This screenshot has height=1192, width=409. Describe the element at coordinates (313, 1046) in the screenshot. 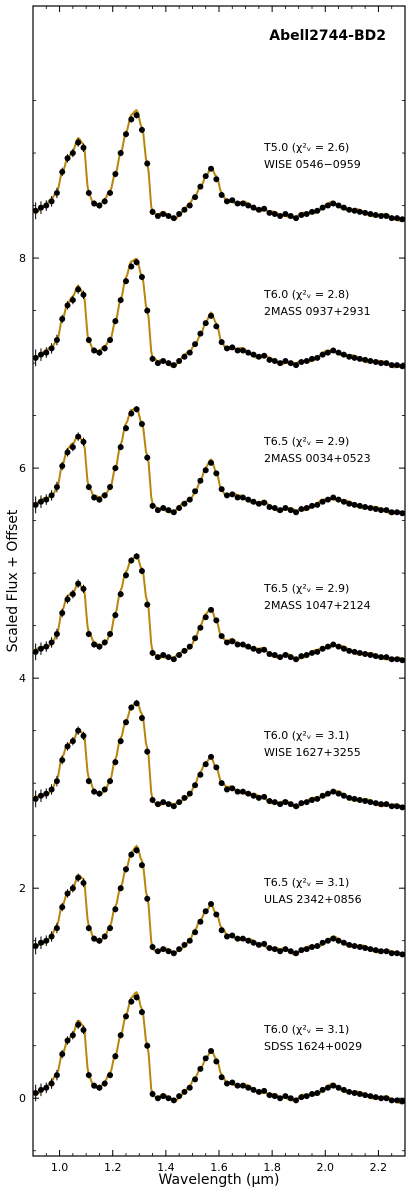

I see `series-label-name: SDSS 1624+0029` at that location.